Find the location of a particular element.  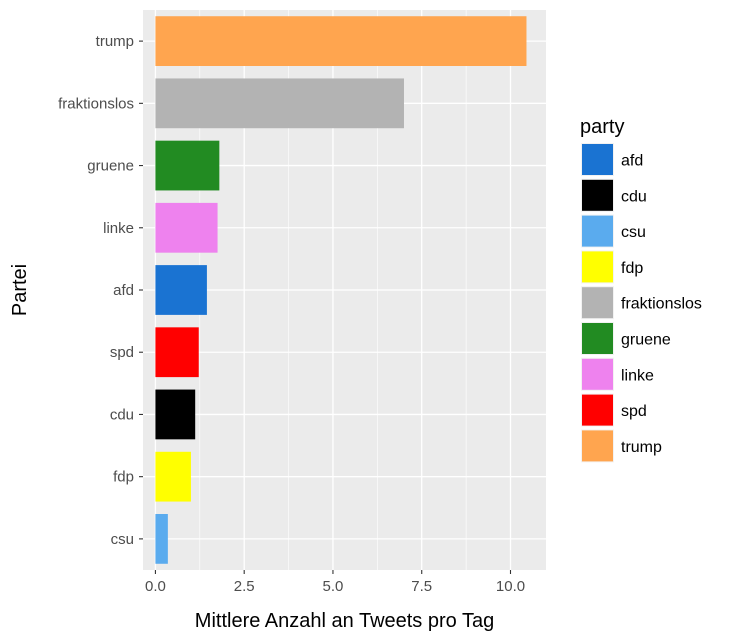

y-axis-title: Partei is located at coordinates (20, 290).